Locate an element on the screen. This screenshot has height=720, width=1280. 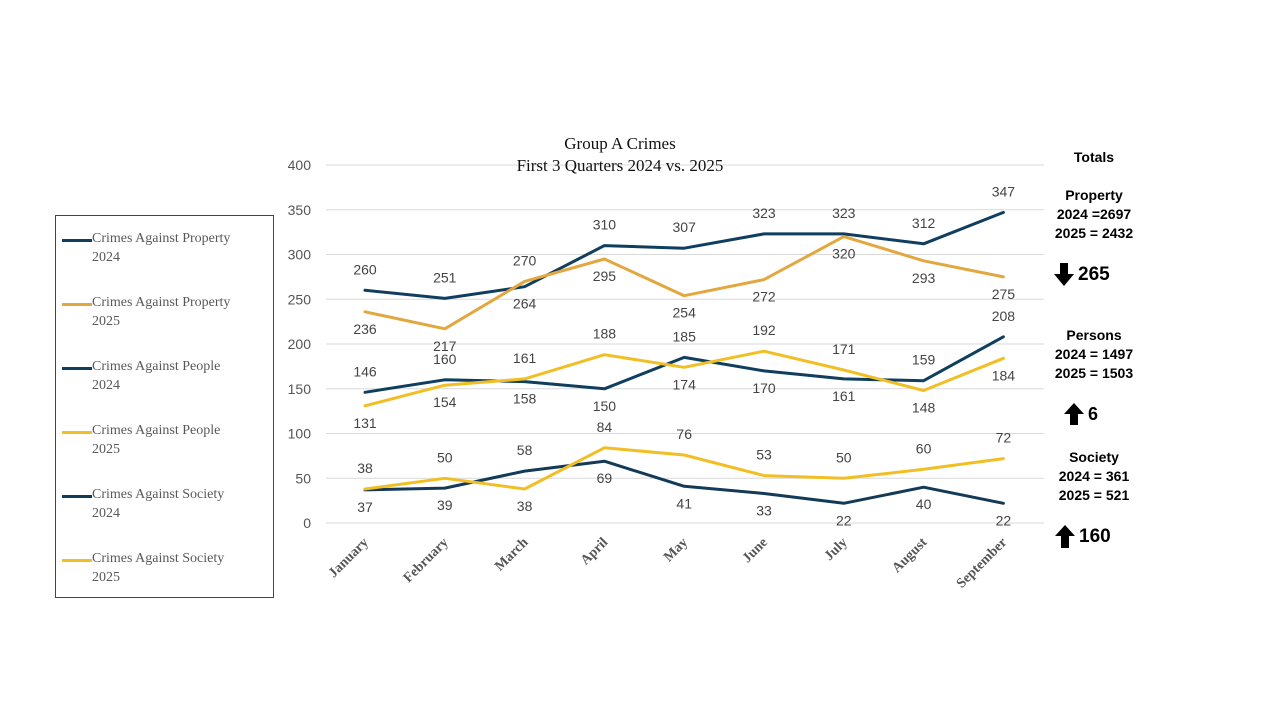
totals-persons-2024: 2024 = 1497 is located at coordinates (1094, 354).